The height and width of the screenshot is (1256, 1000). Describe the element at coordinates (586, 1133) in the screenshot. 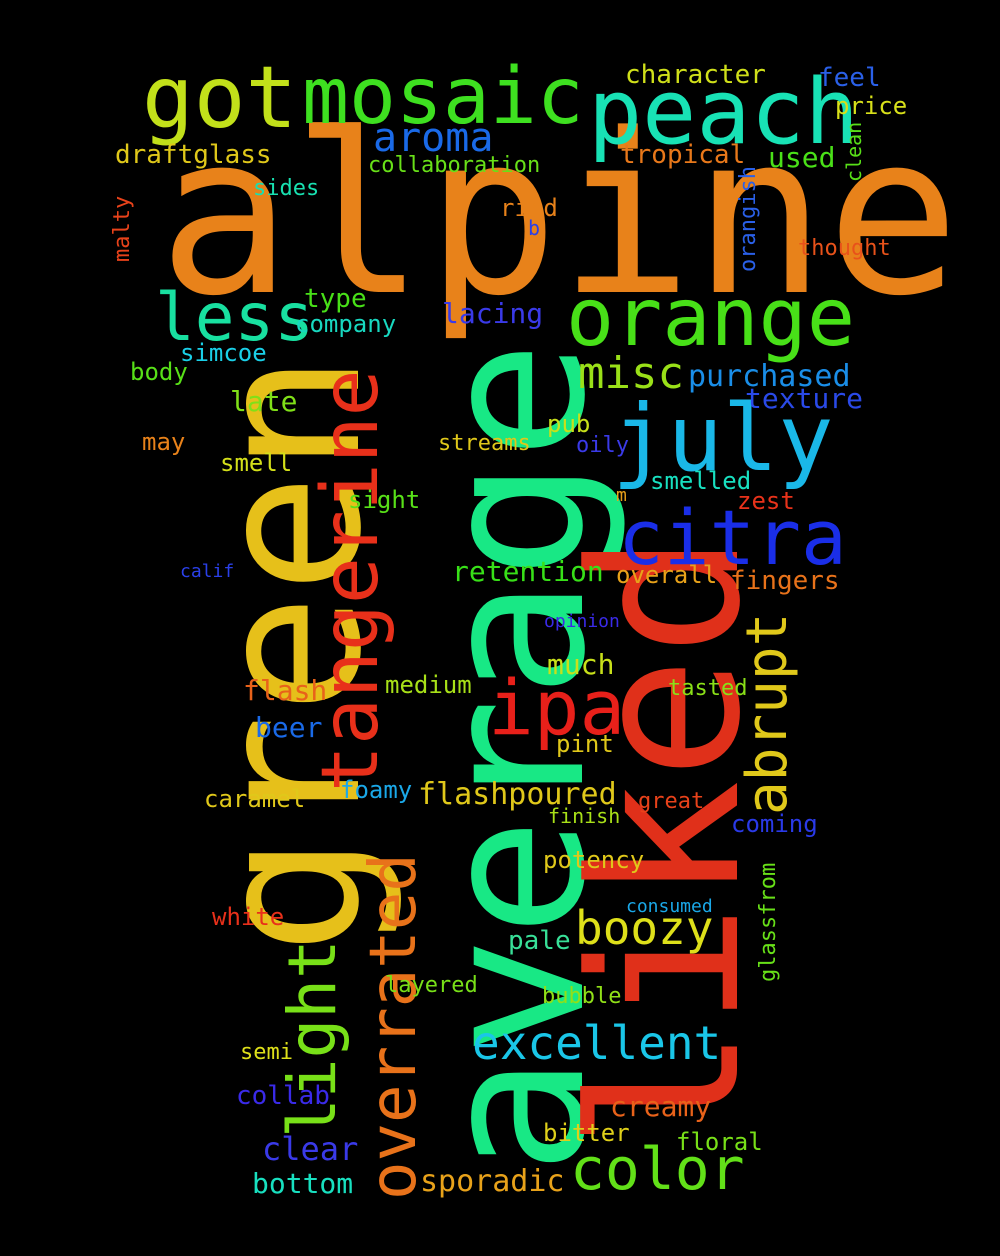

I see `word-bitter: bitter` at that location.